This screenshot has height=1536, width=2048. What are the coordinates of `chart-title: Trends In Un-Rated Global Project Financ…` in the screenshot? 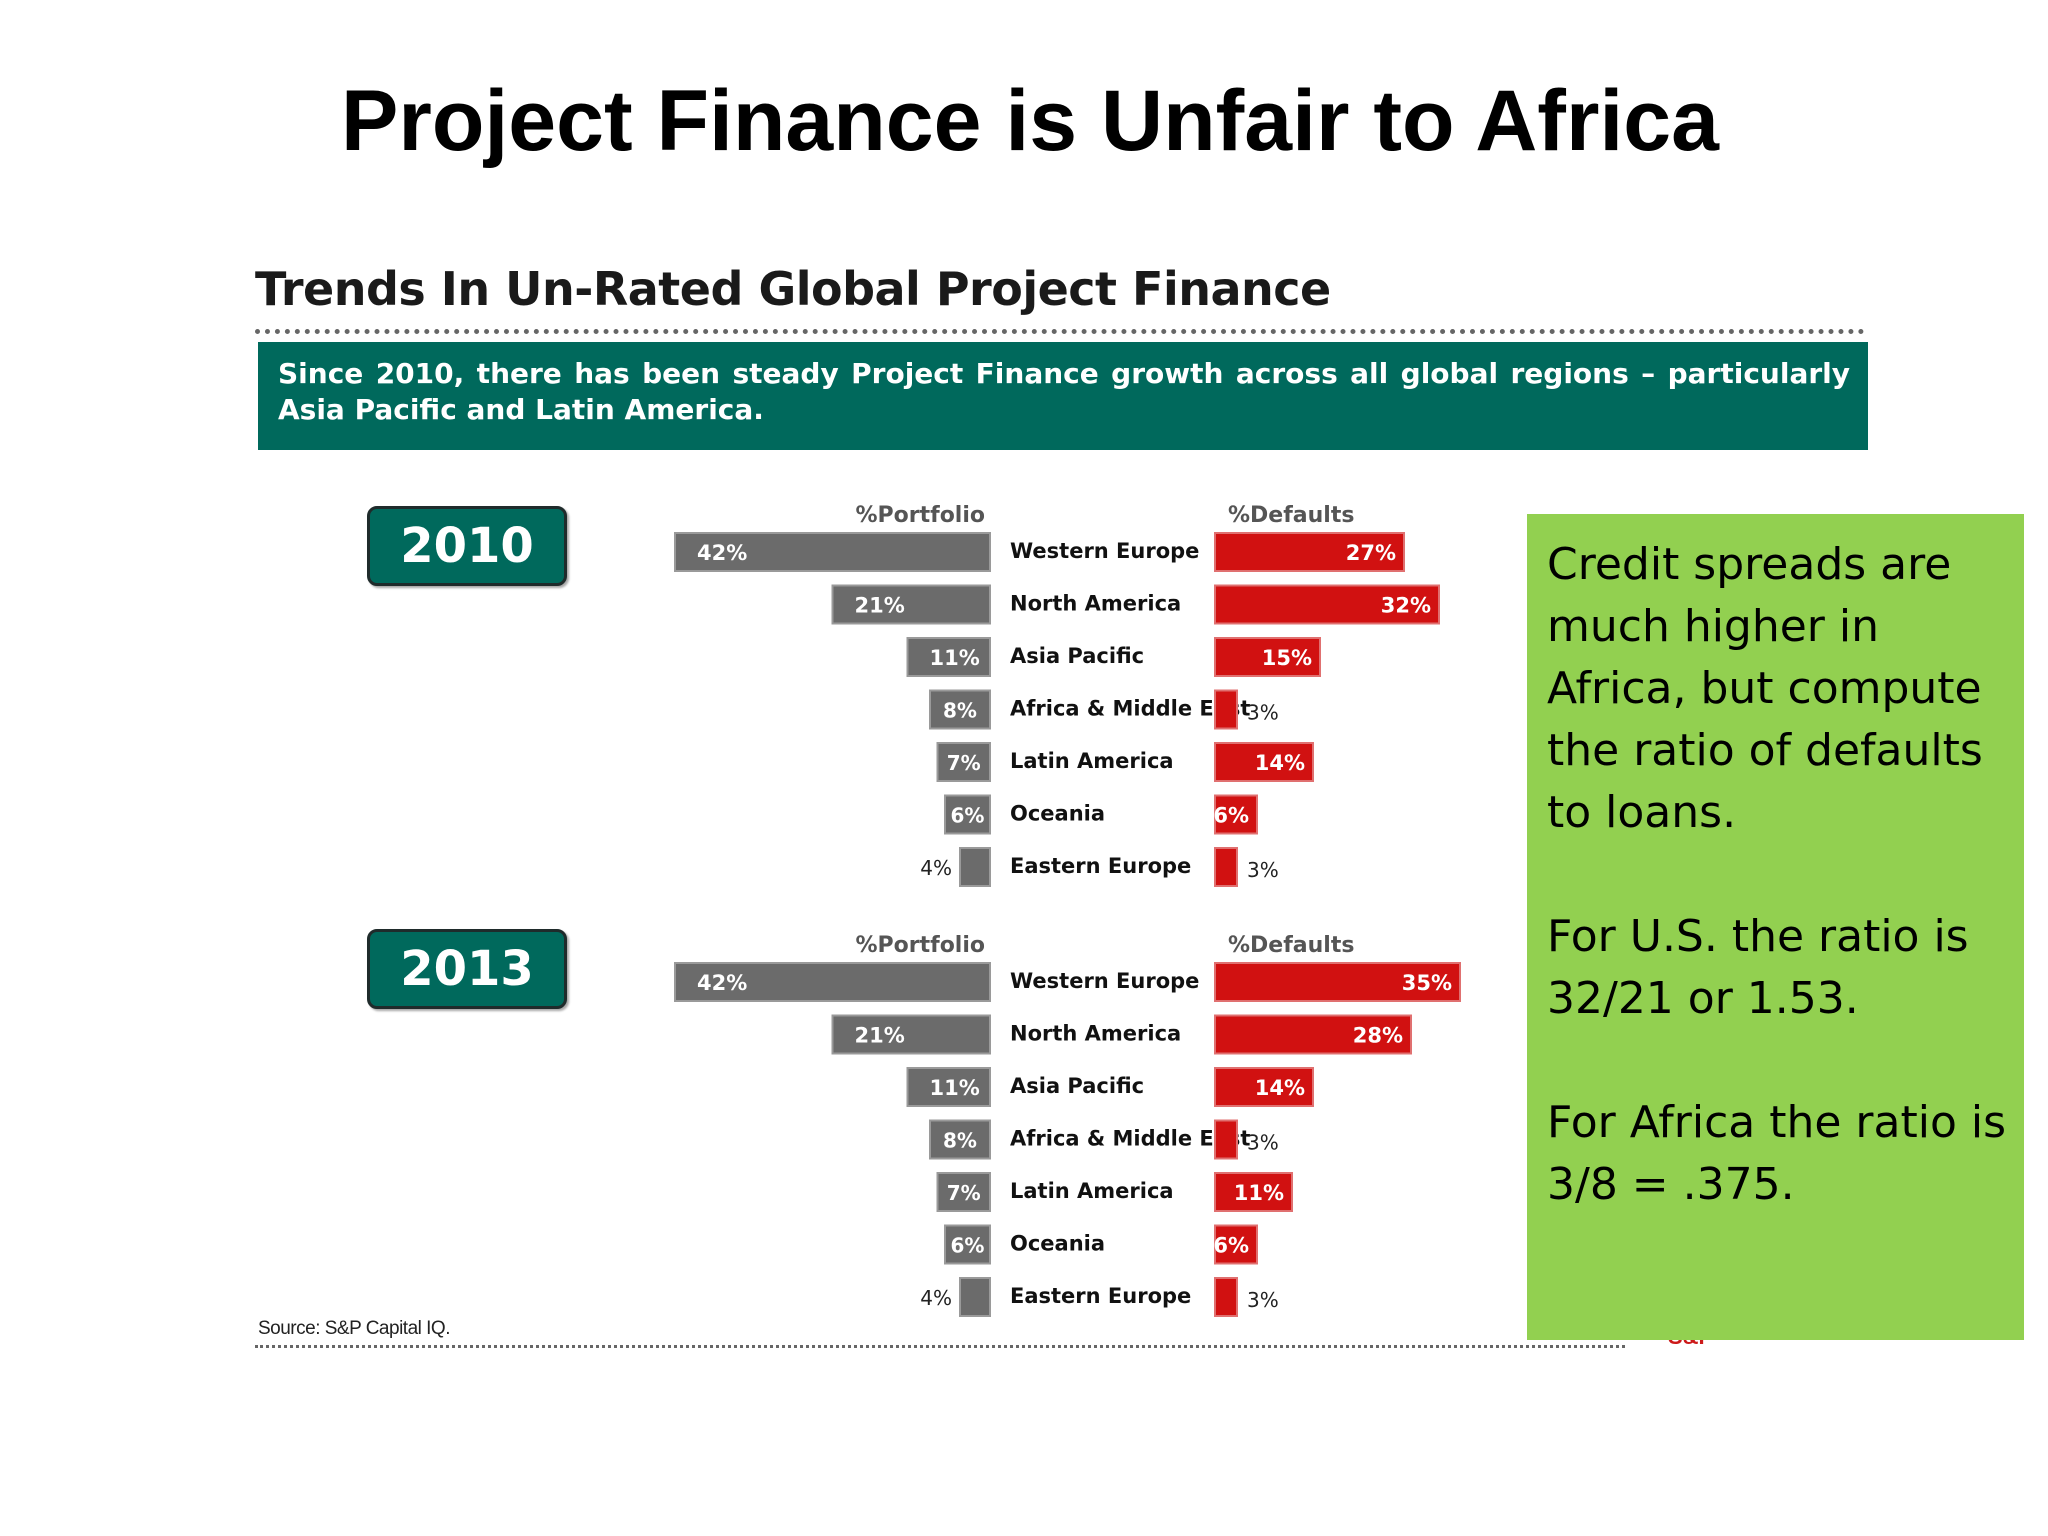 It's located at (793, 289).